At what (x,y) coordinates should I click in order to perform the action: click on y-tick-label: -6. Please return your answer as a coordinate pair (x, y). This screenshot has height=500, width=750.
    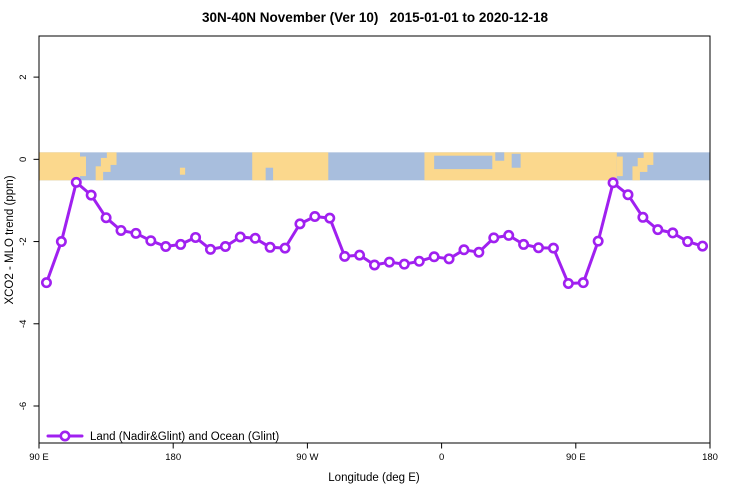
    Looking at the image, I should click on (23, 406).